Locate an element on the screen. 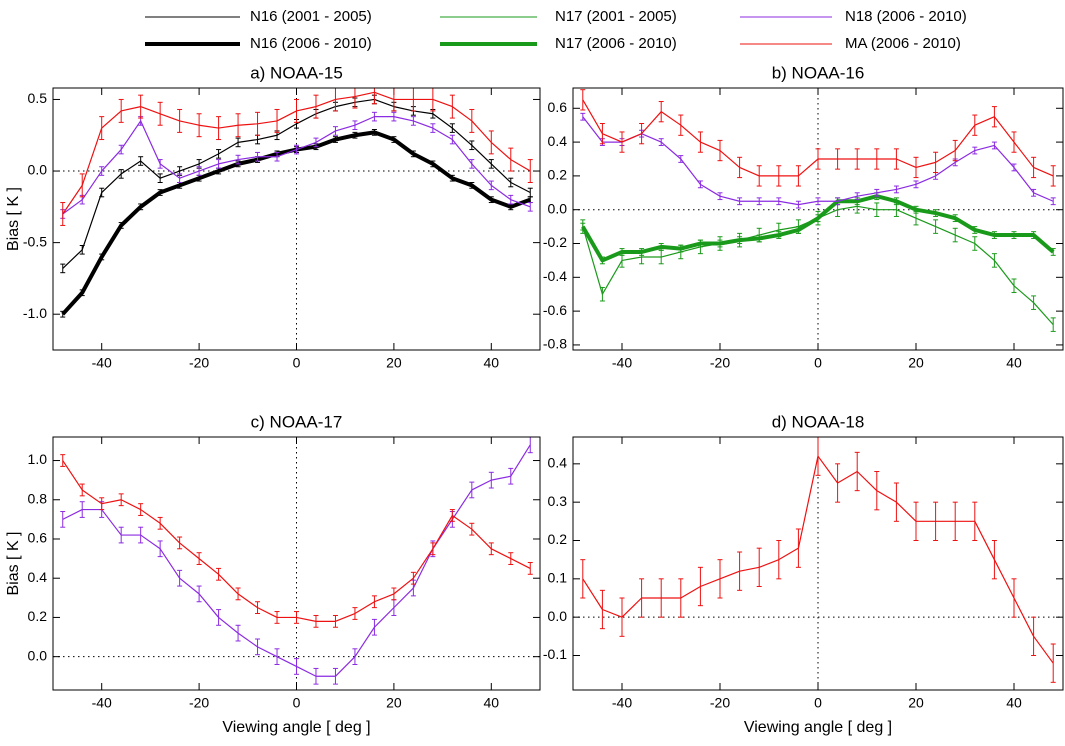 Image resolution: width=1065 pixels, height=746 pixels. y-tick-label: -0.5 is located at coordinates (35, 241).